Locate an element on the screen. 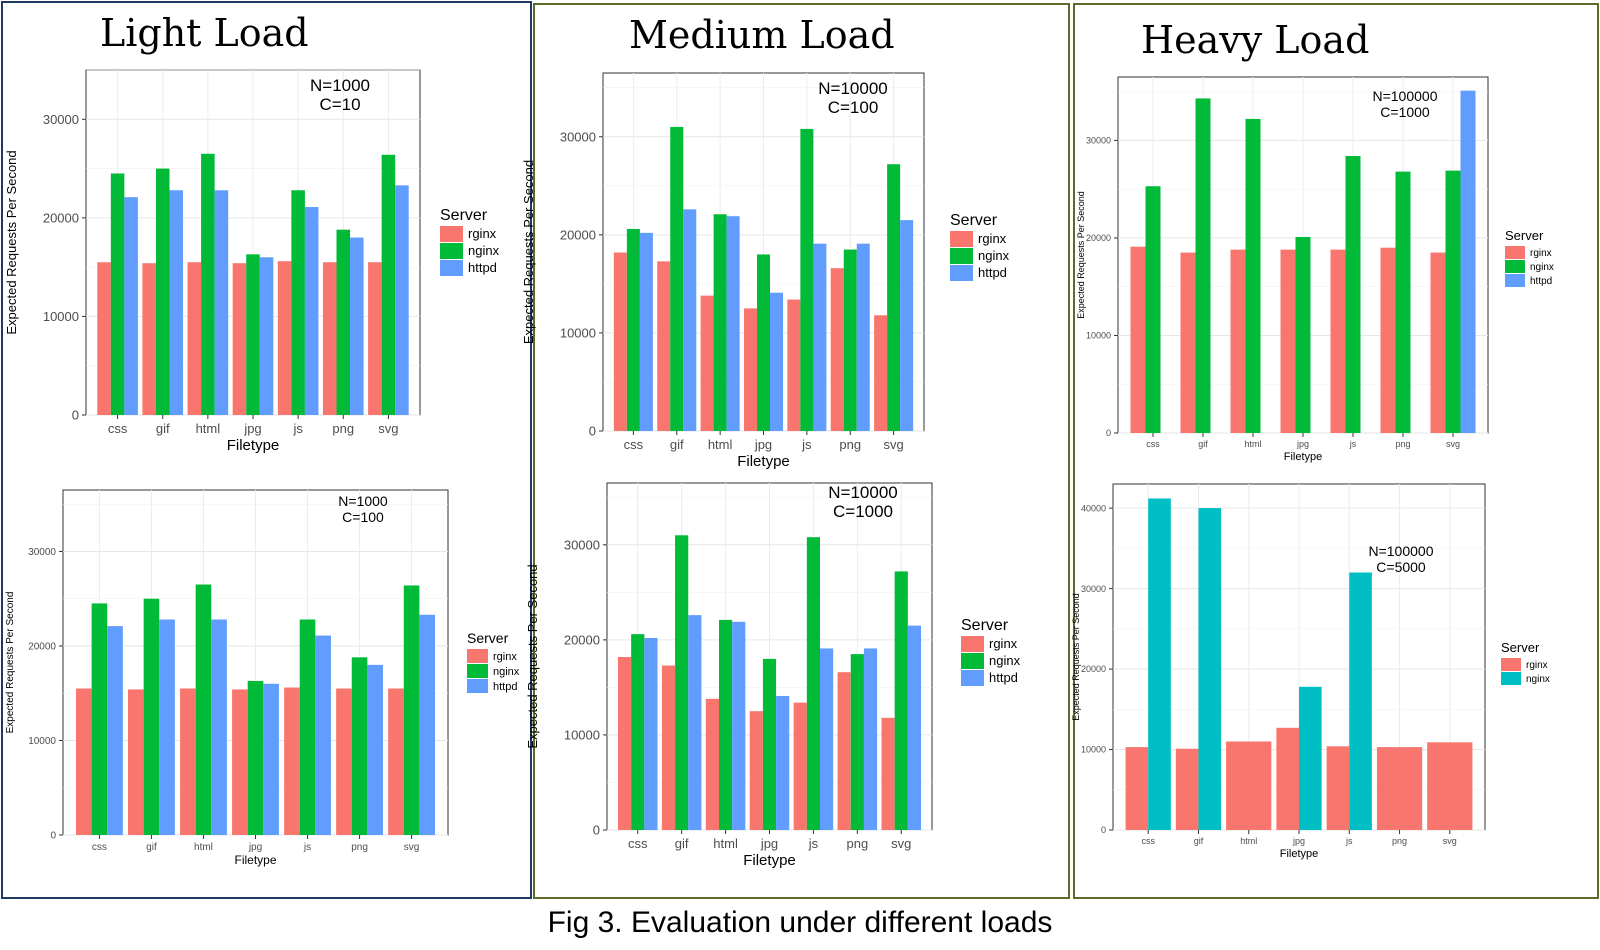 Image resolution: width=1600 pixels, height=950 pixels. legend-label: rginx is located at coordinates (1003, 643).